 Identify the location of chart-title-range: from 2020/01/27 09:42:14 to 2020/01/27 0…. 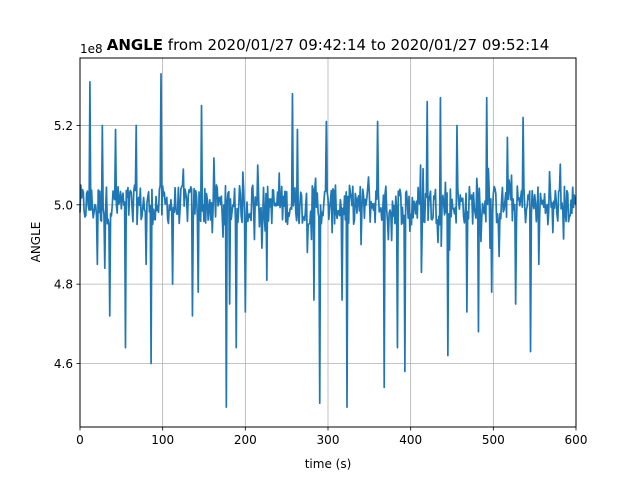
(356, 45).